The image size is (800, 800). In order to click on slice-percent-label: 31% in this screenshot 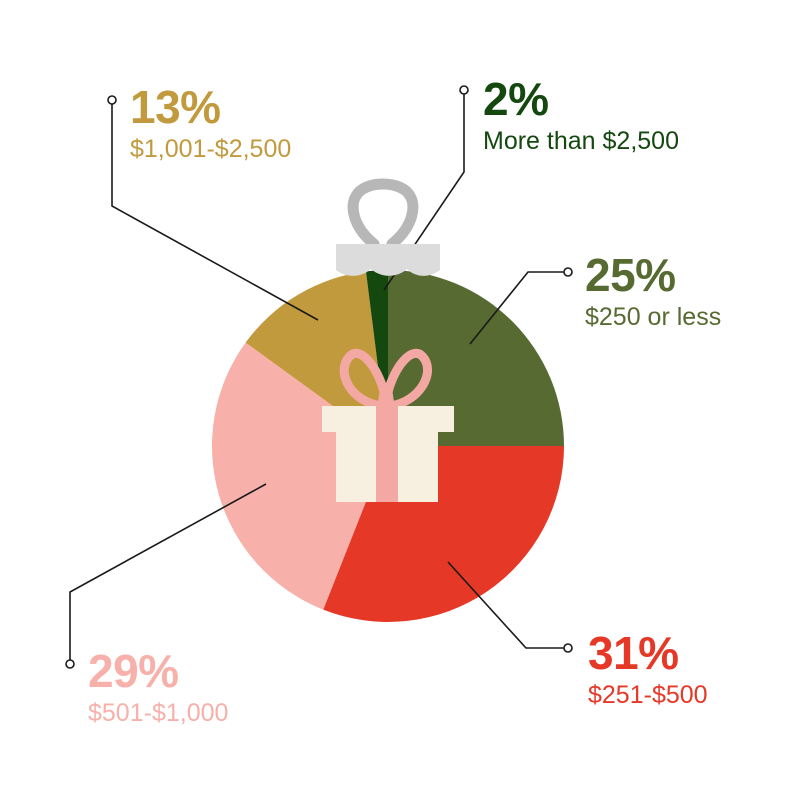, I will do `click(633, 653)`.